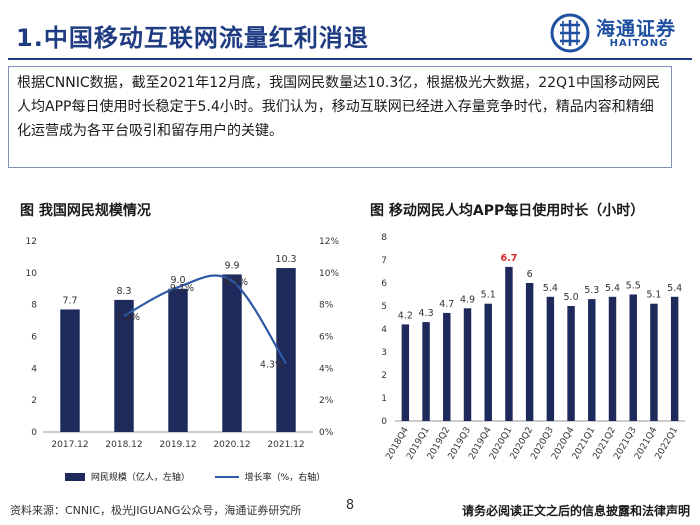 The height and width of the screenshot is (525, 700). What do you see at coordinates (636, 29) in the screenshot?
I see `logo-cn: 海通证券` at bounding box center [636, 29].